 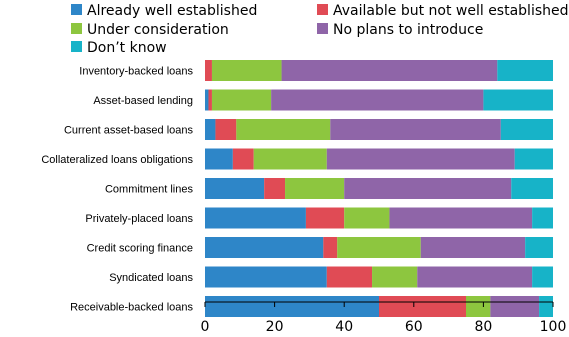 I want to click on x-tick-label-1: 20, so click(x=275, y=327).